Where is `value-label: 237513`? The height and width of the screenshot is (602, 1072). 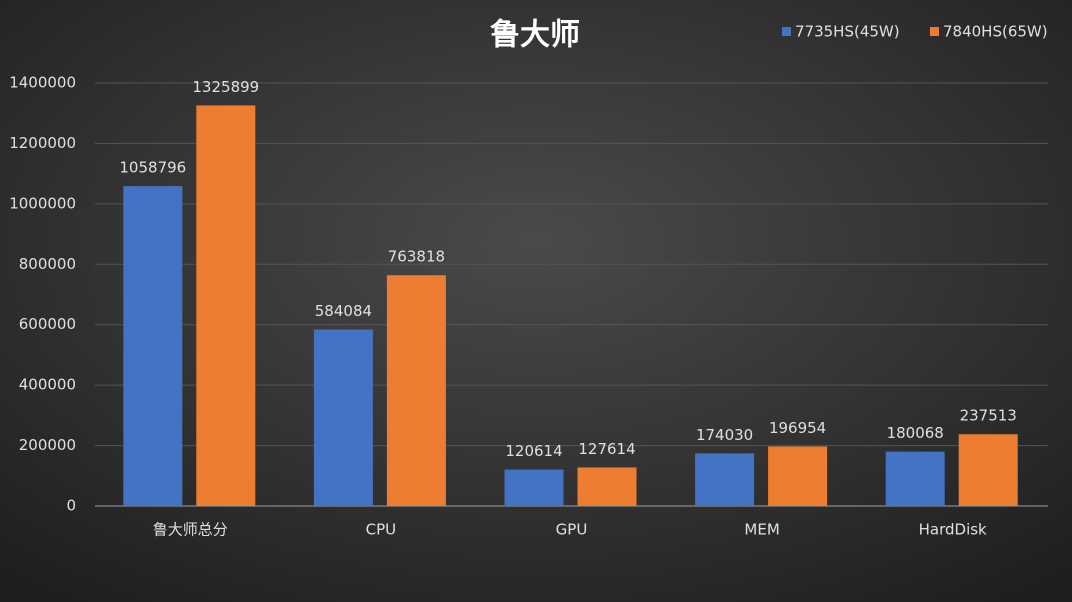
value-label: 237513 is located at coordinates (988, 416).